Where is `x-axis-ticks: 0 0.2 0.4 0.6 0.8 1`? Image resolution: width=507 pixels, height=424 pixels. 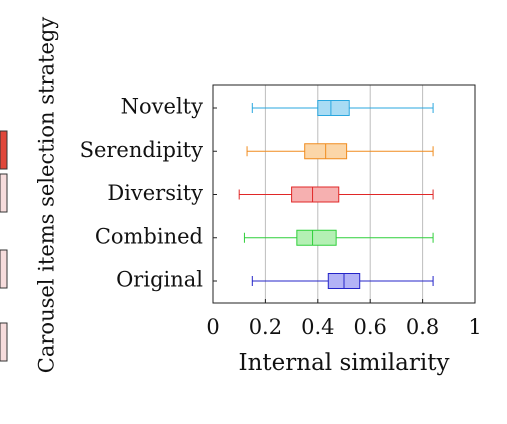
x-axis-ticks: 0 0.2 0.4 0.6 0.8 1 is located at coordinates (344, 319).